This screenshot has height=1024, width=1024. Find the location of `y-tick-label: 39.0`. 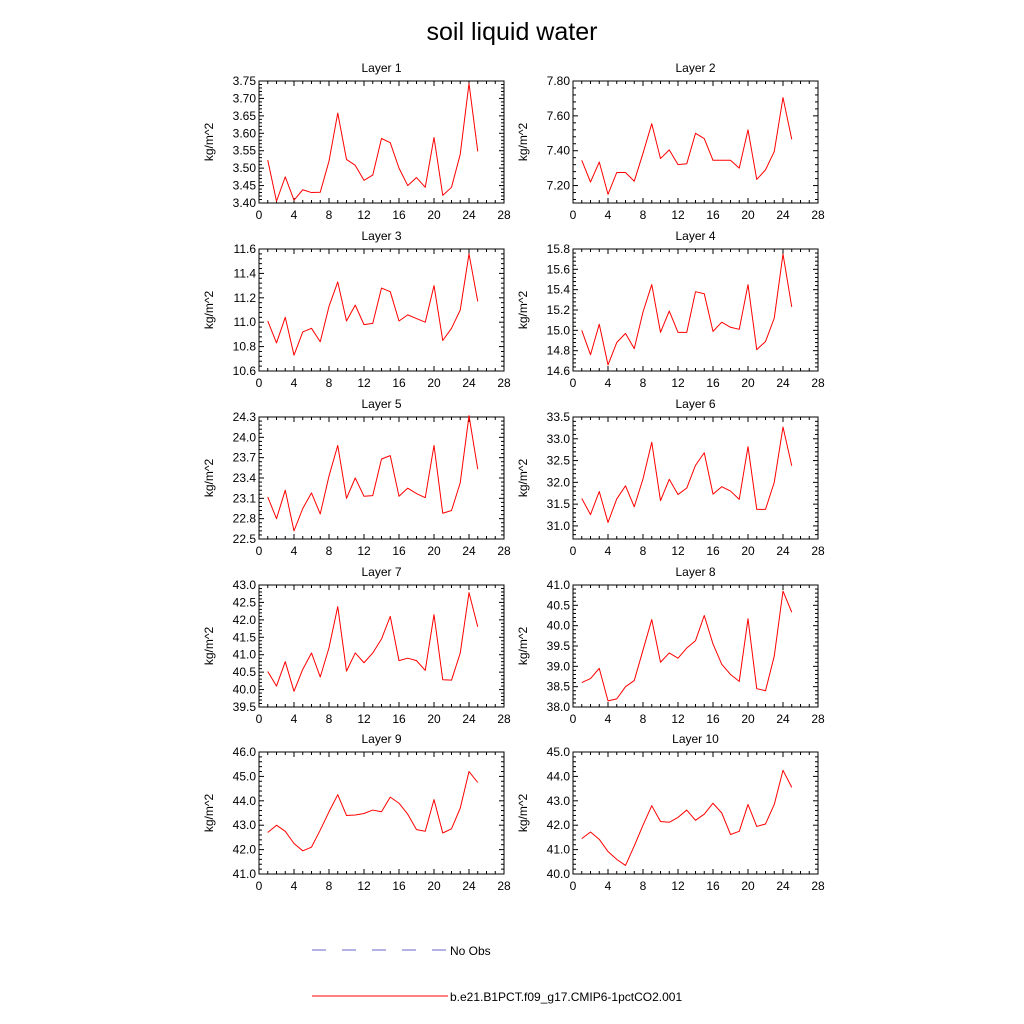

y-tick-label: 39.0 is located at coordinates (559, 666).